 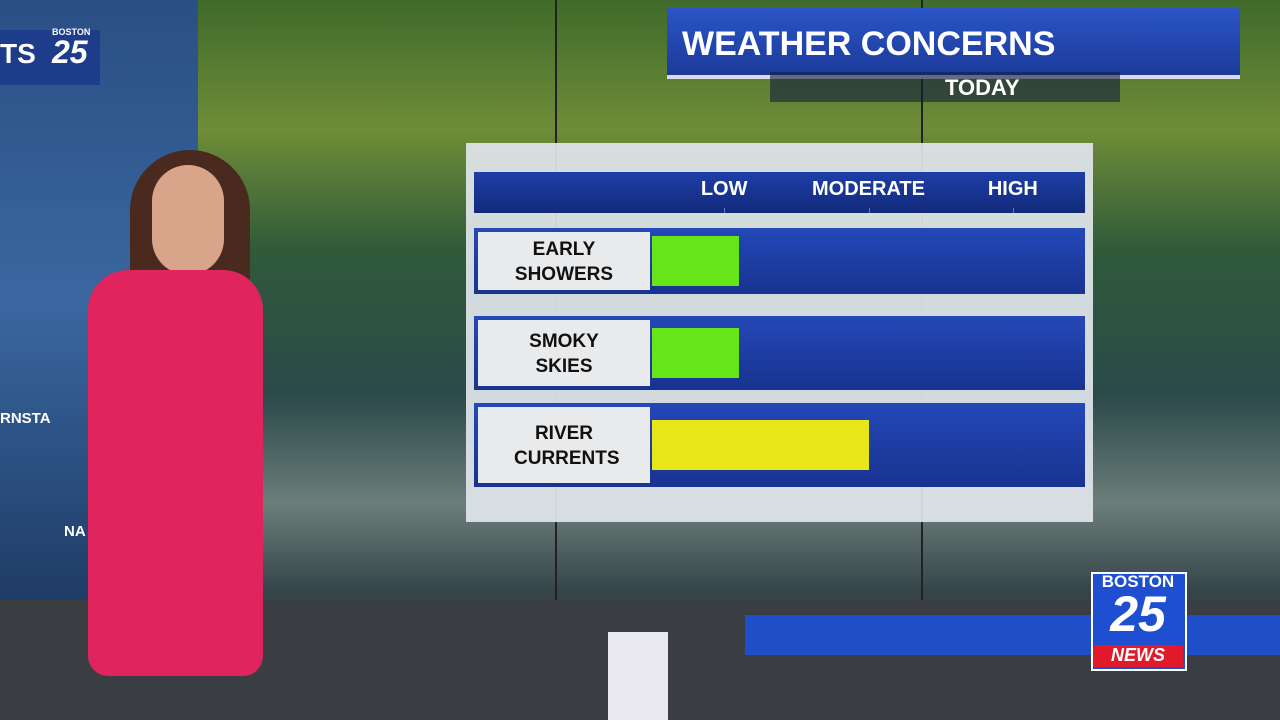 What do you see at coordinates (25, 418) in the screenshot?
I see `bg-text: RNSTA` at bounding box center [25, 418].